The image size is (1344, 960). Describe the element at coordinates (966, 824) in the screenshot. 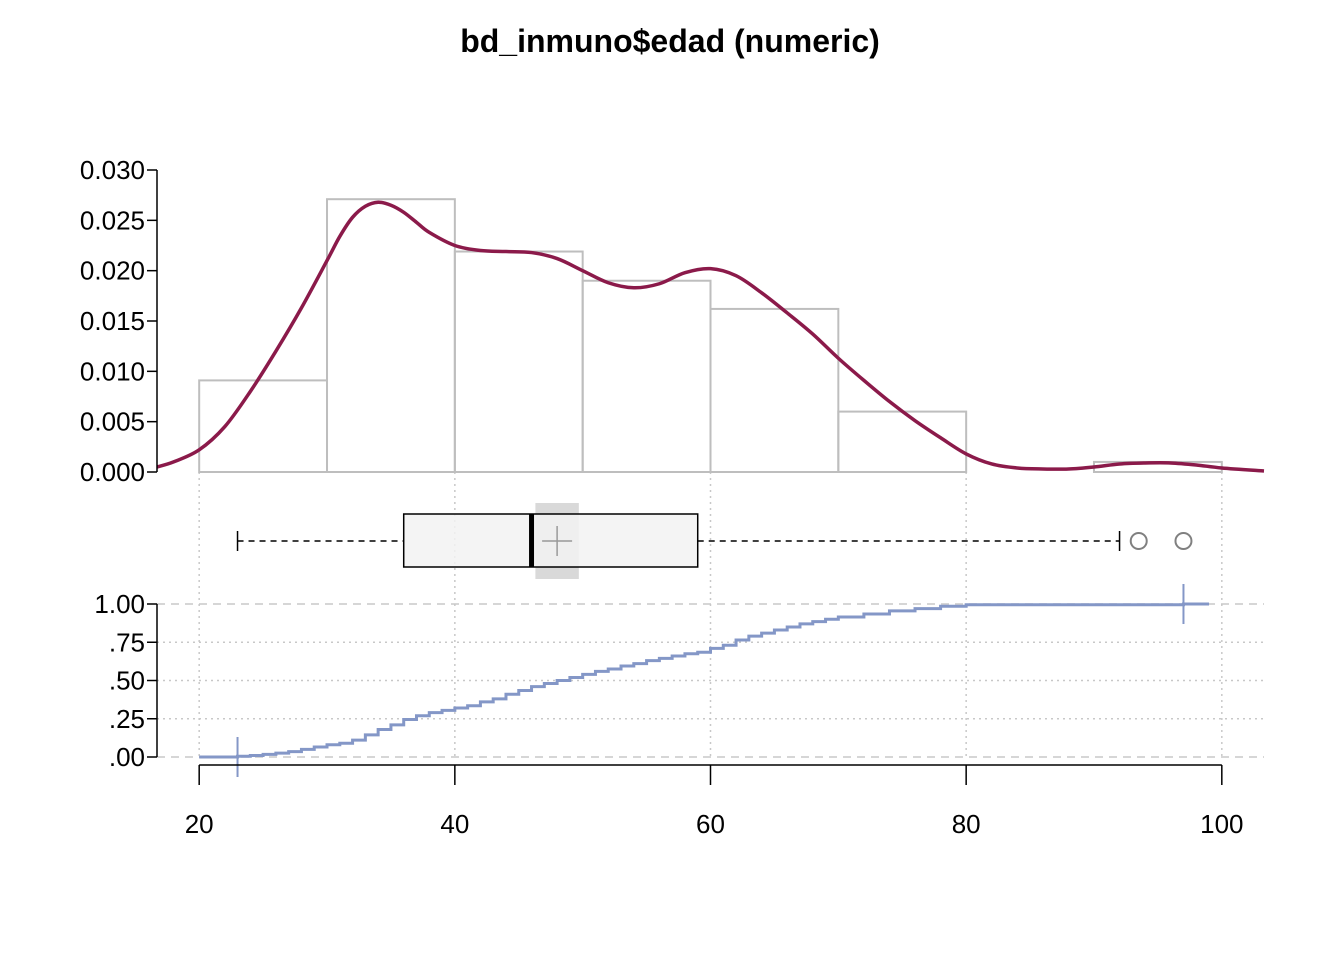

I see `x-tick-label: 80` at that location.